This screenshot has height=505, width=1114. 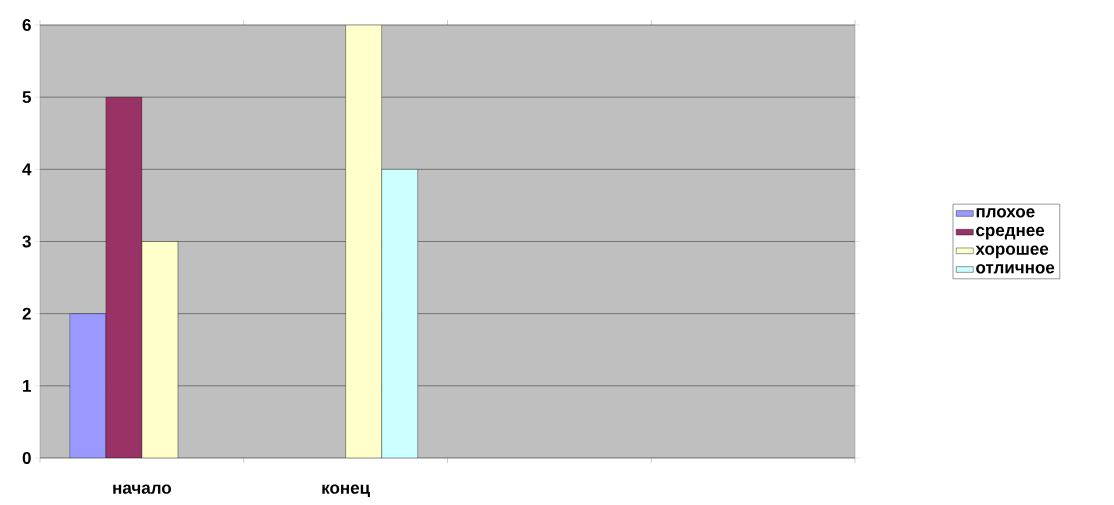 What do you see at coordinates (1015, 269) in the screenshot?
I see `legend-label: отличное` at bounding box center [1015, 269].